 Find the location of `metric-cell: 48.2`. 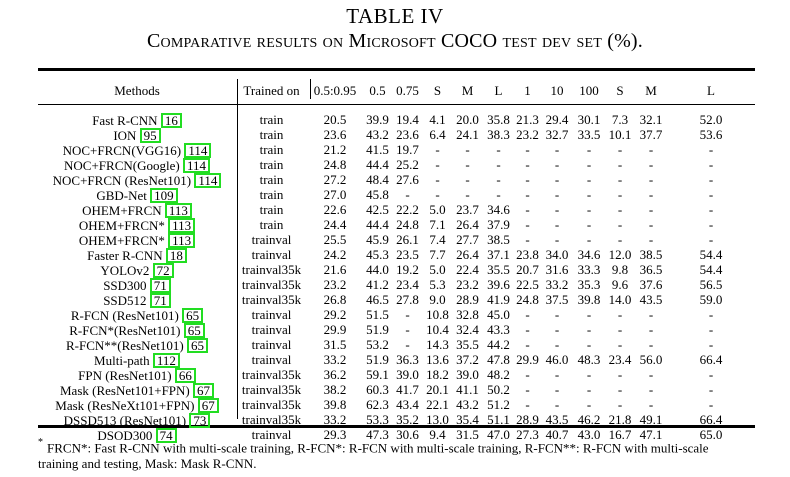

metric-cell: 48.2 is located at coordinates (498, 375).